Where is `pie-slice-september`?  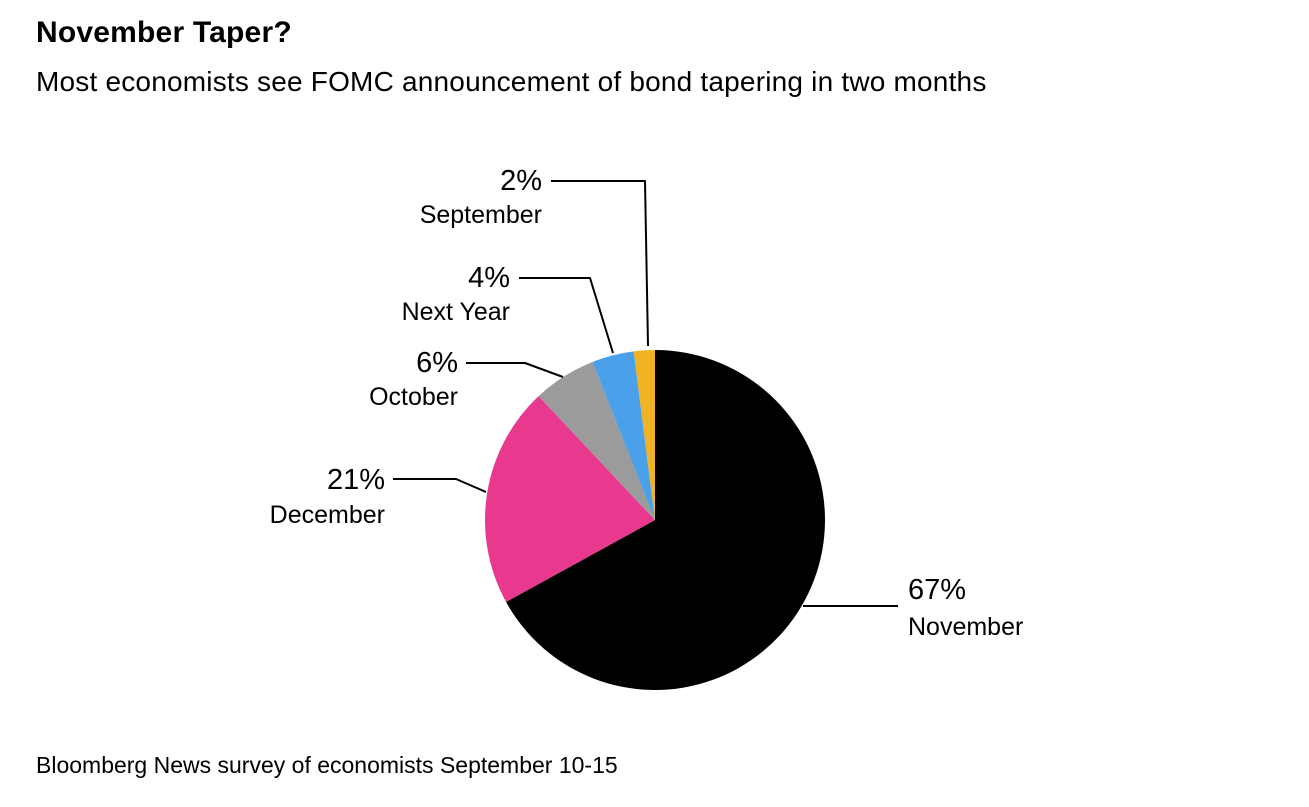 pie-slice-september is located at coordinates (644, 435).